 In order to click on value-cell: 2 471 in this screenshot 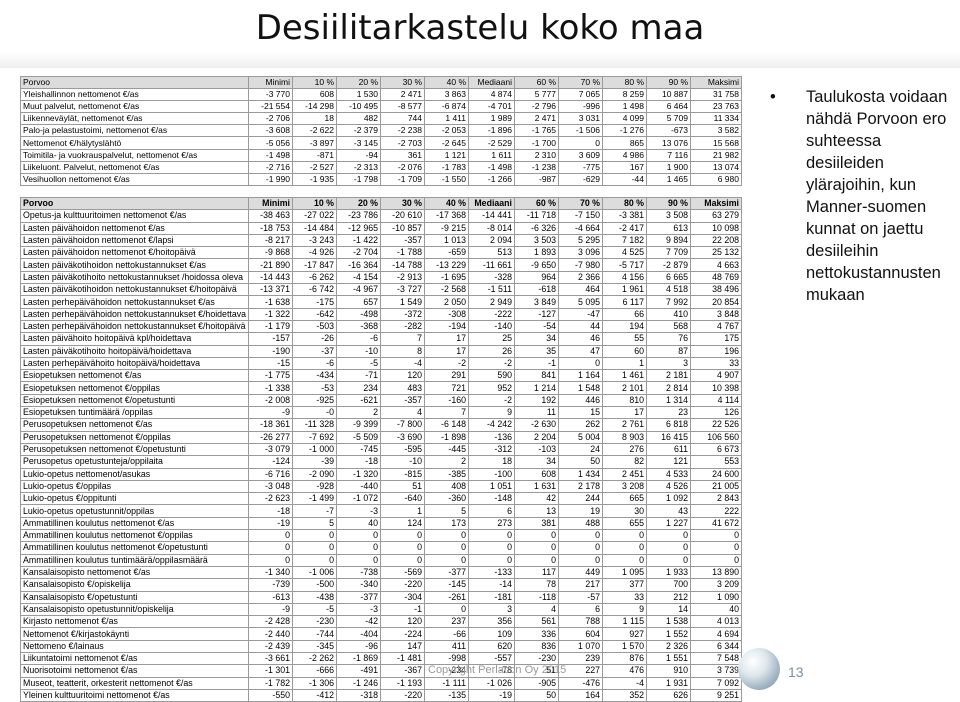, I will do `click(536, 119)`.